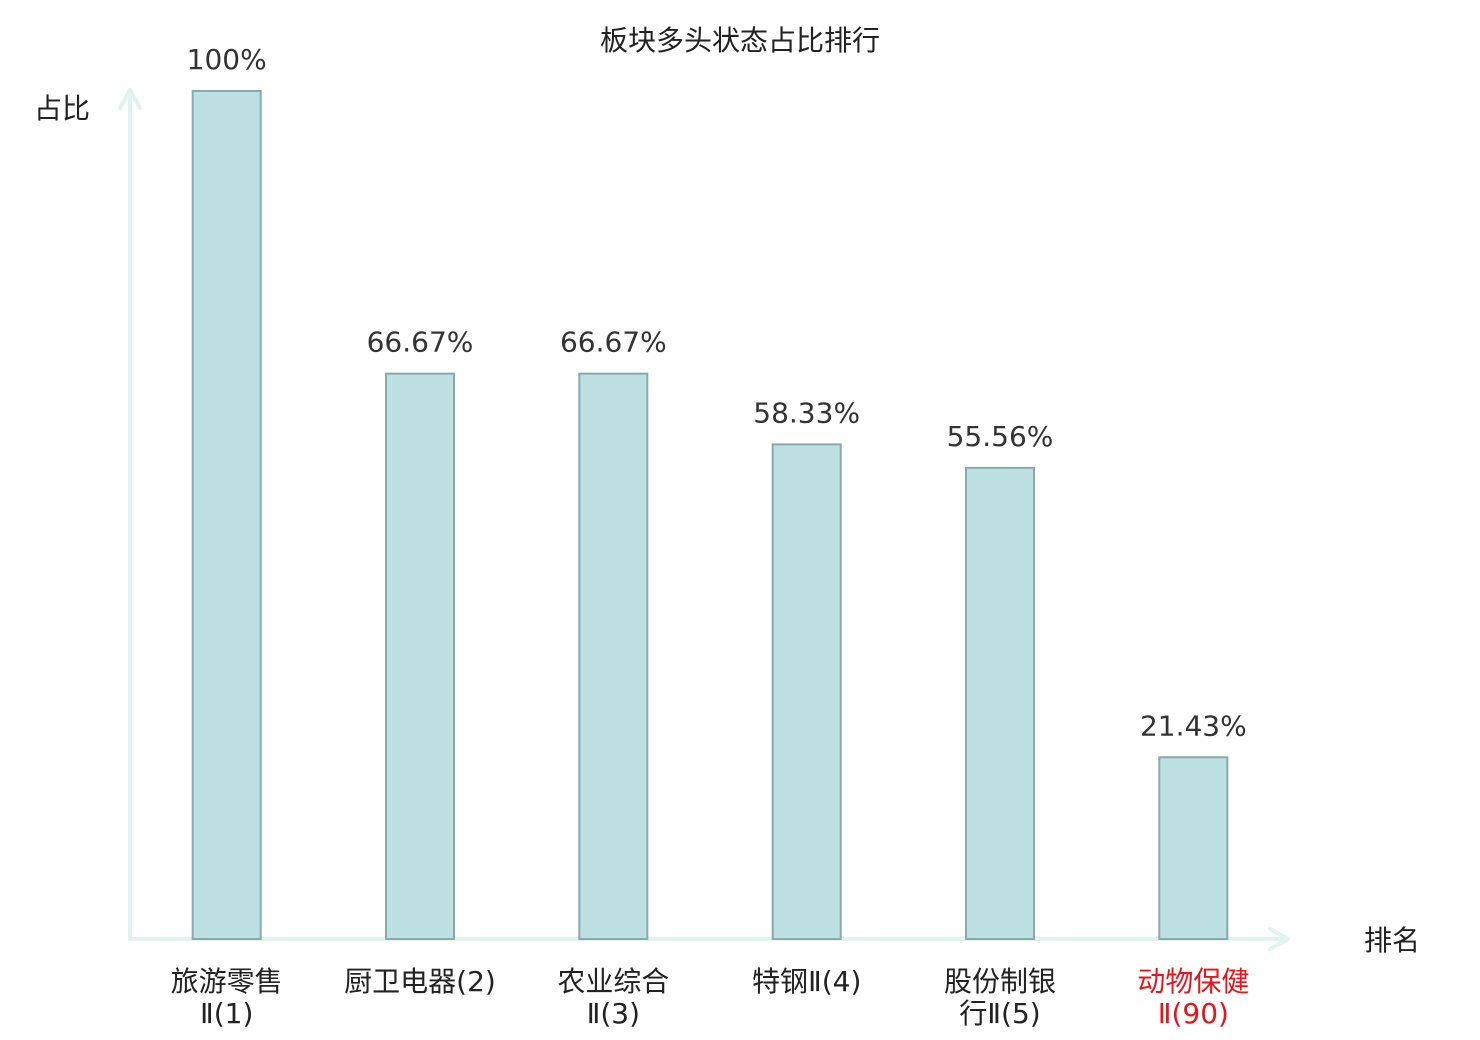 The height and width of the screenshot is (1040, 1480). What do you see at coordinates (1193, 725) in the screenshot?
I see `value-label: 21.43%` at bounding box center [1193, 725].